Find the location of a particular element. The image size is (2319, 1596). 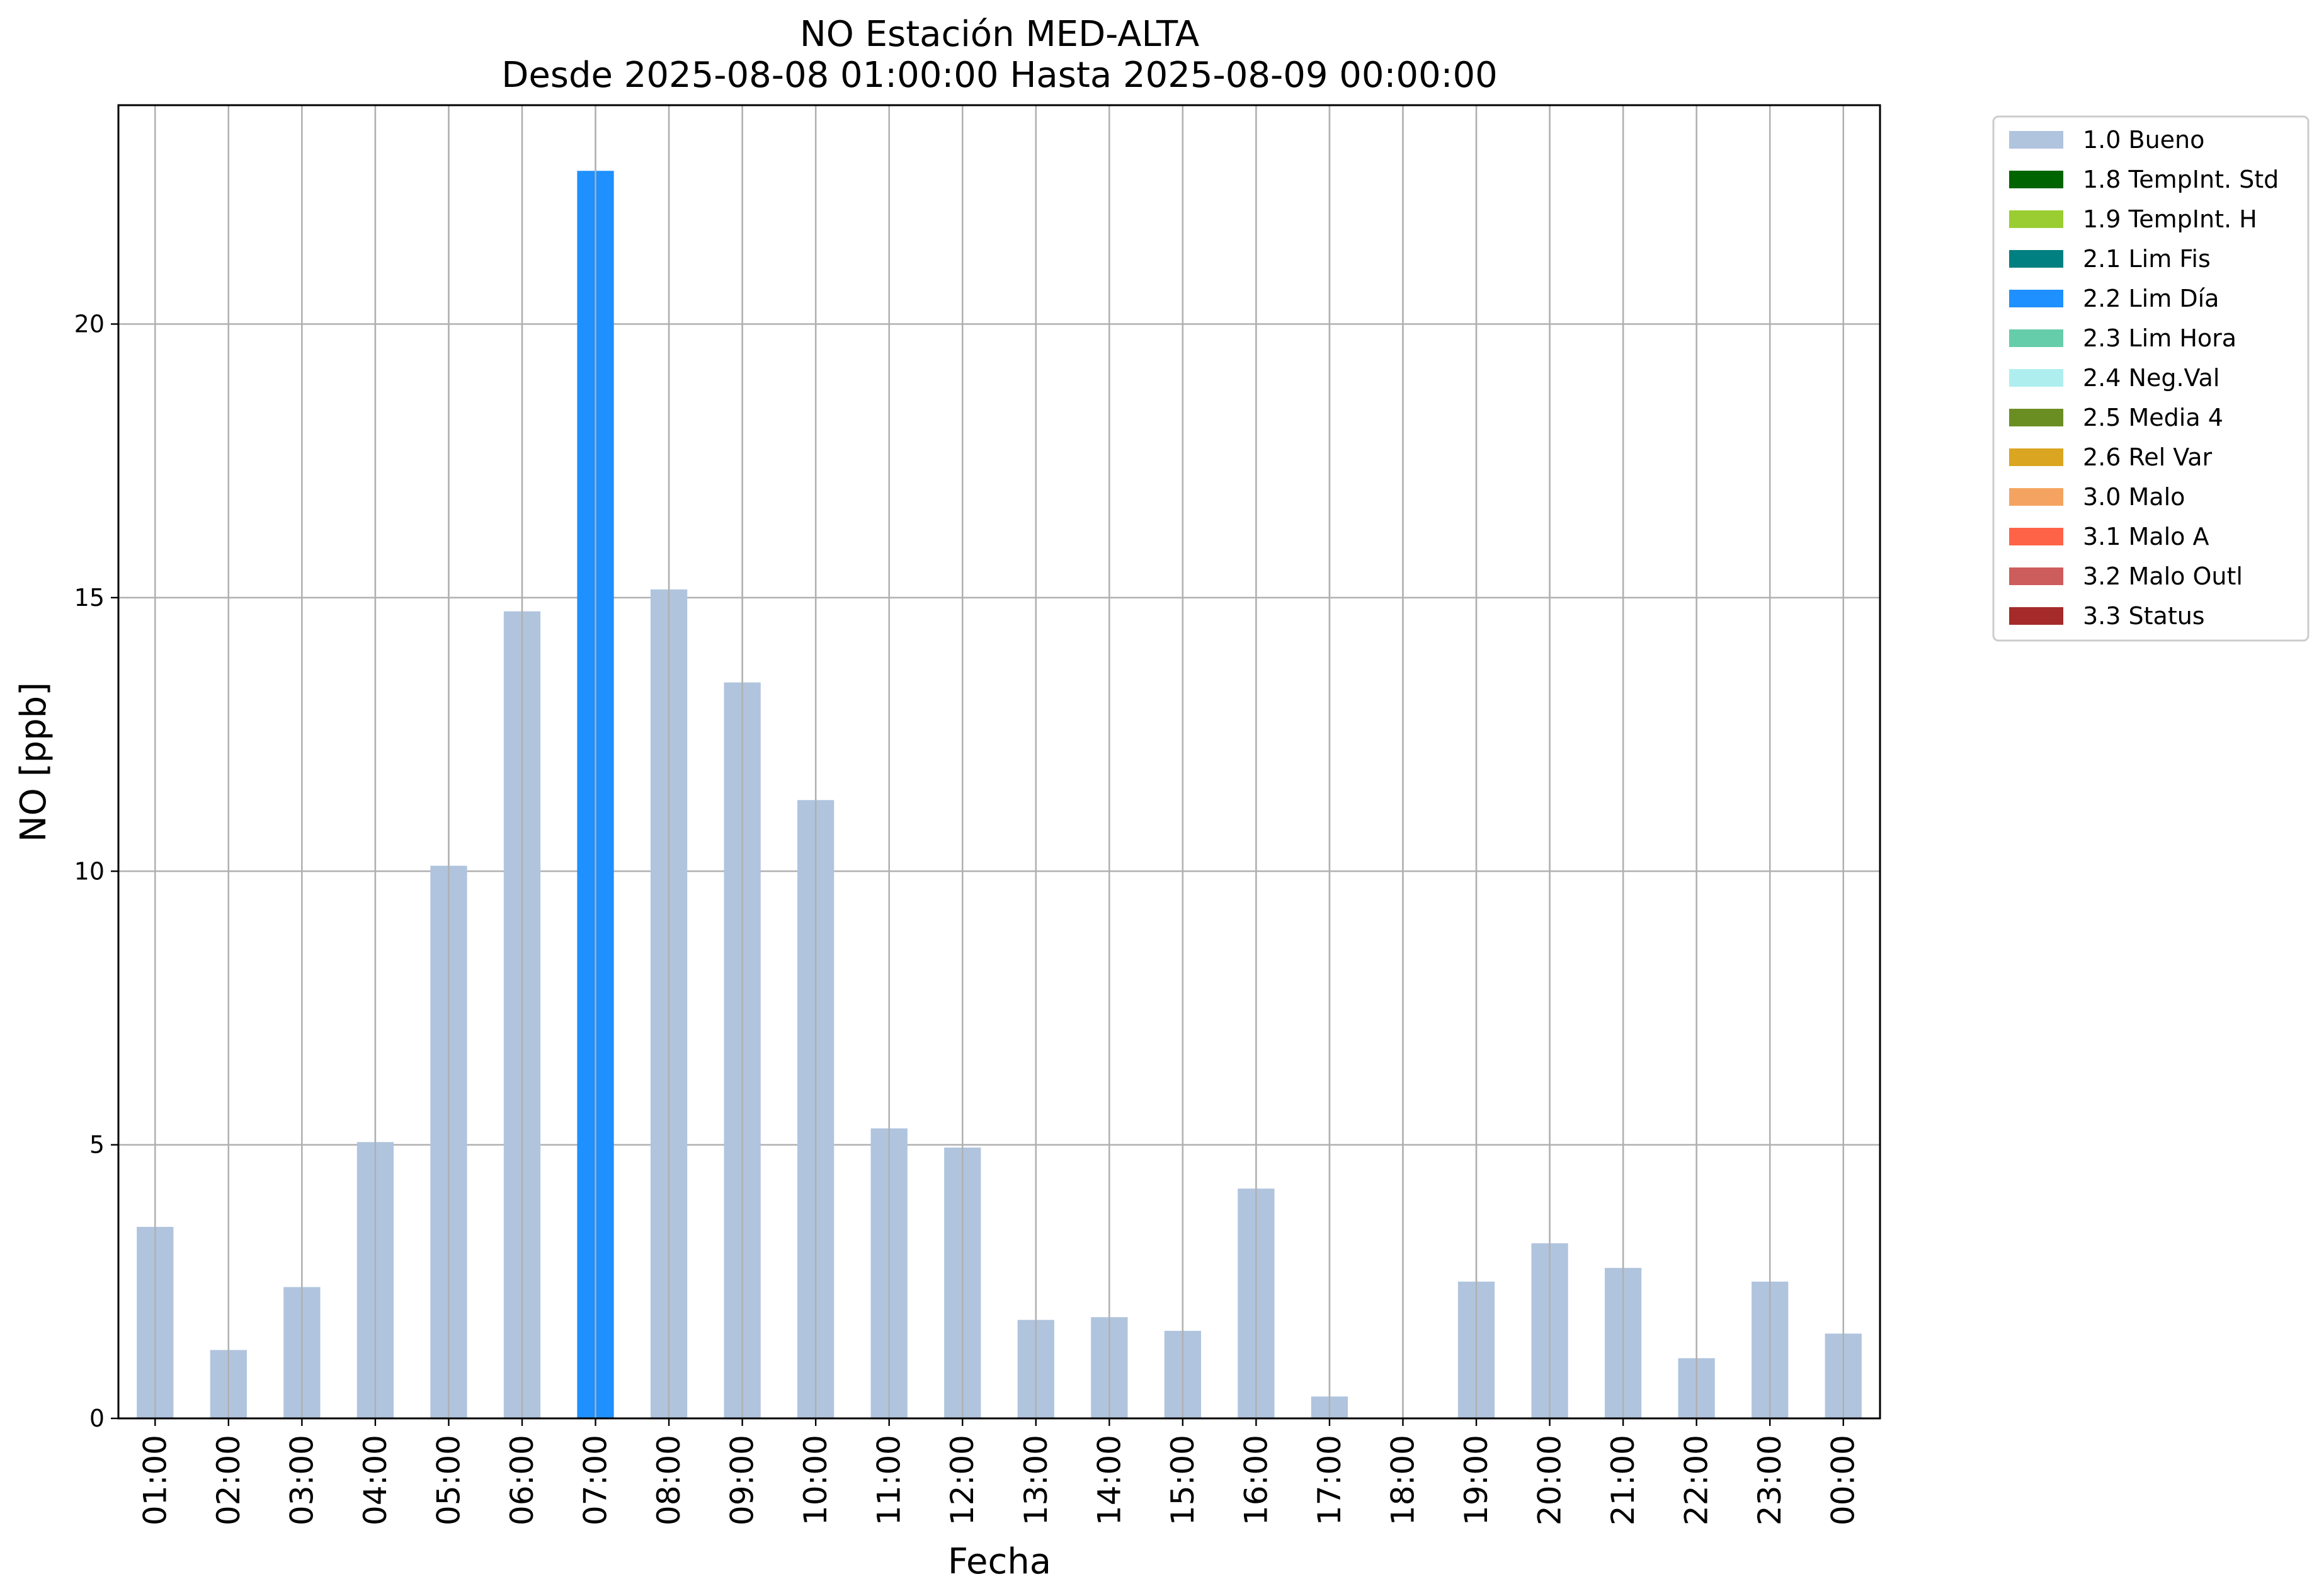

x-tick-label: 05:00 is located at coordinates (448, 1480).